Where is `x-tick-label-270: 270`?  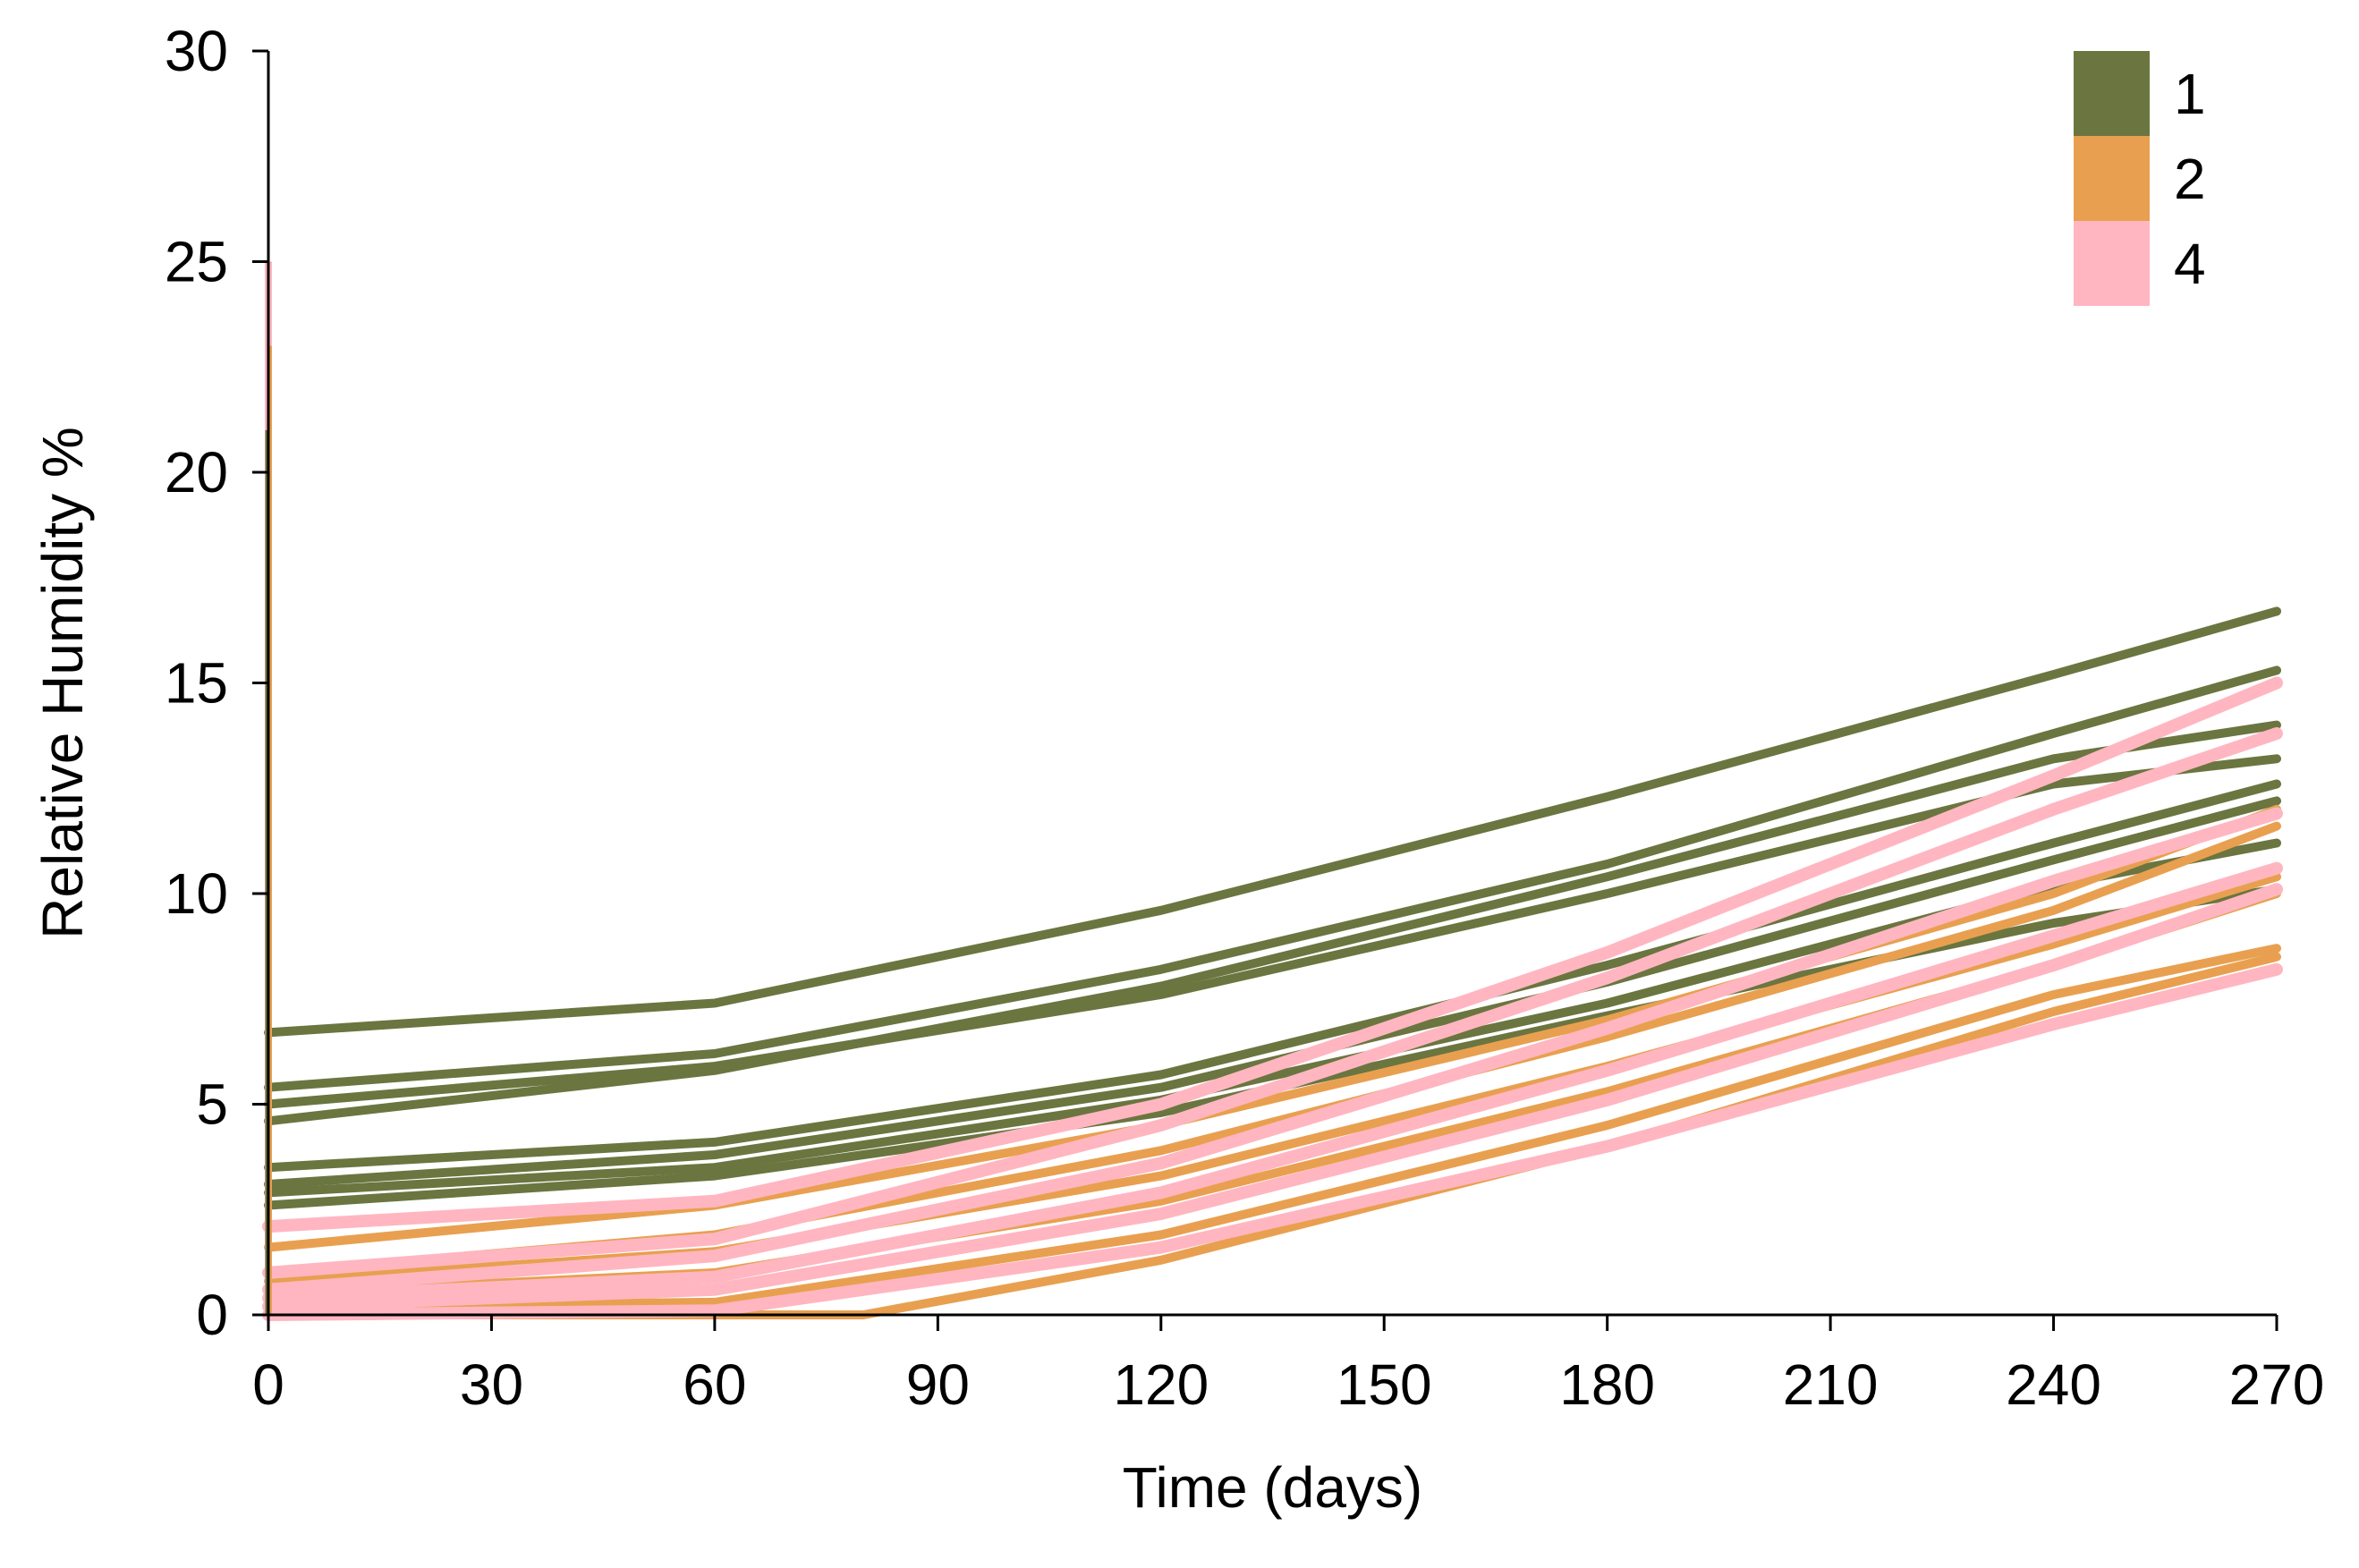
x-tick-label-270: 270 is located at coordinates (2277, 1384).